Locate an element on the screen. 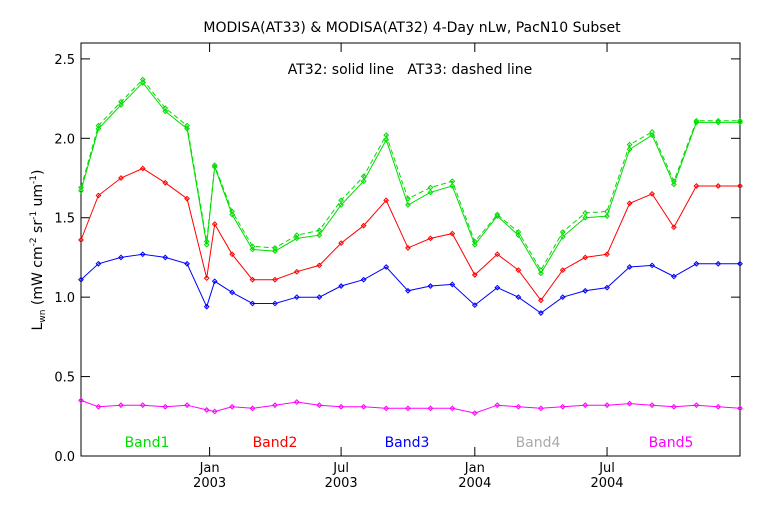  line-style-annotation: AT32: solid line AT33: dashed line is located at coordinates (410, 70).